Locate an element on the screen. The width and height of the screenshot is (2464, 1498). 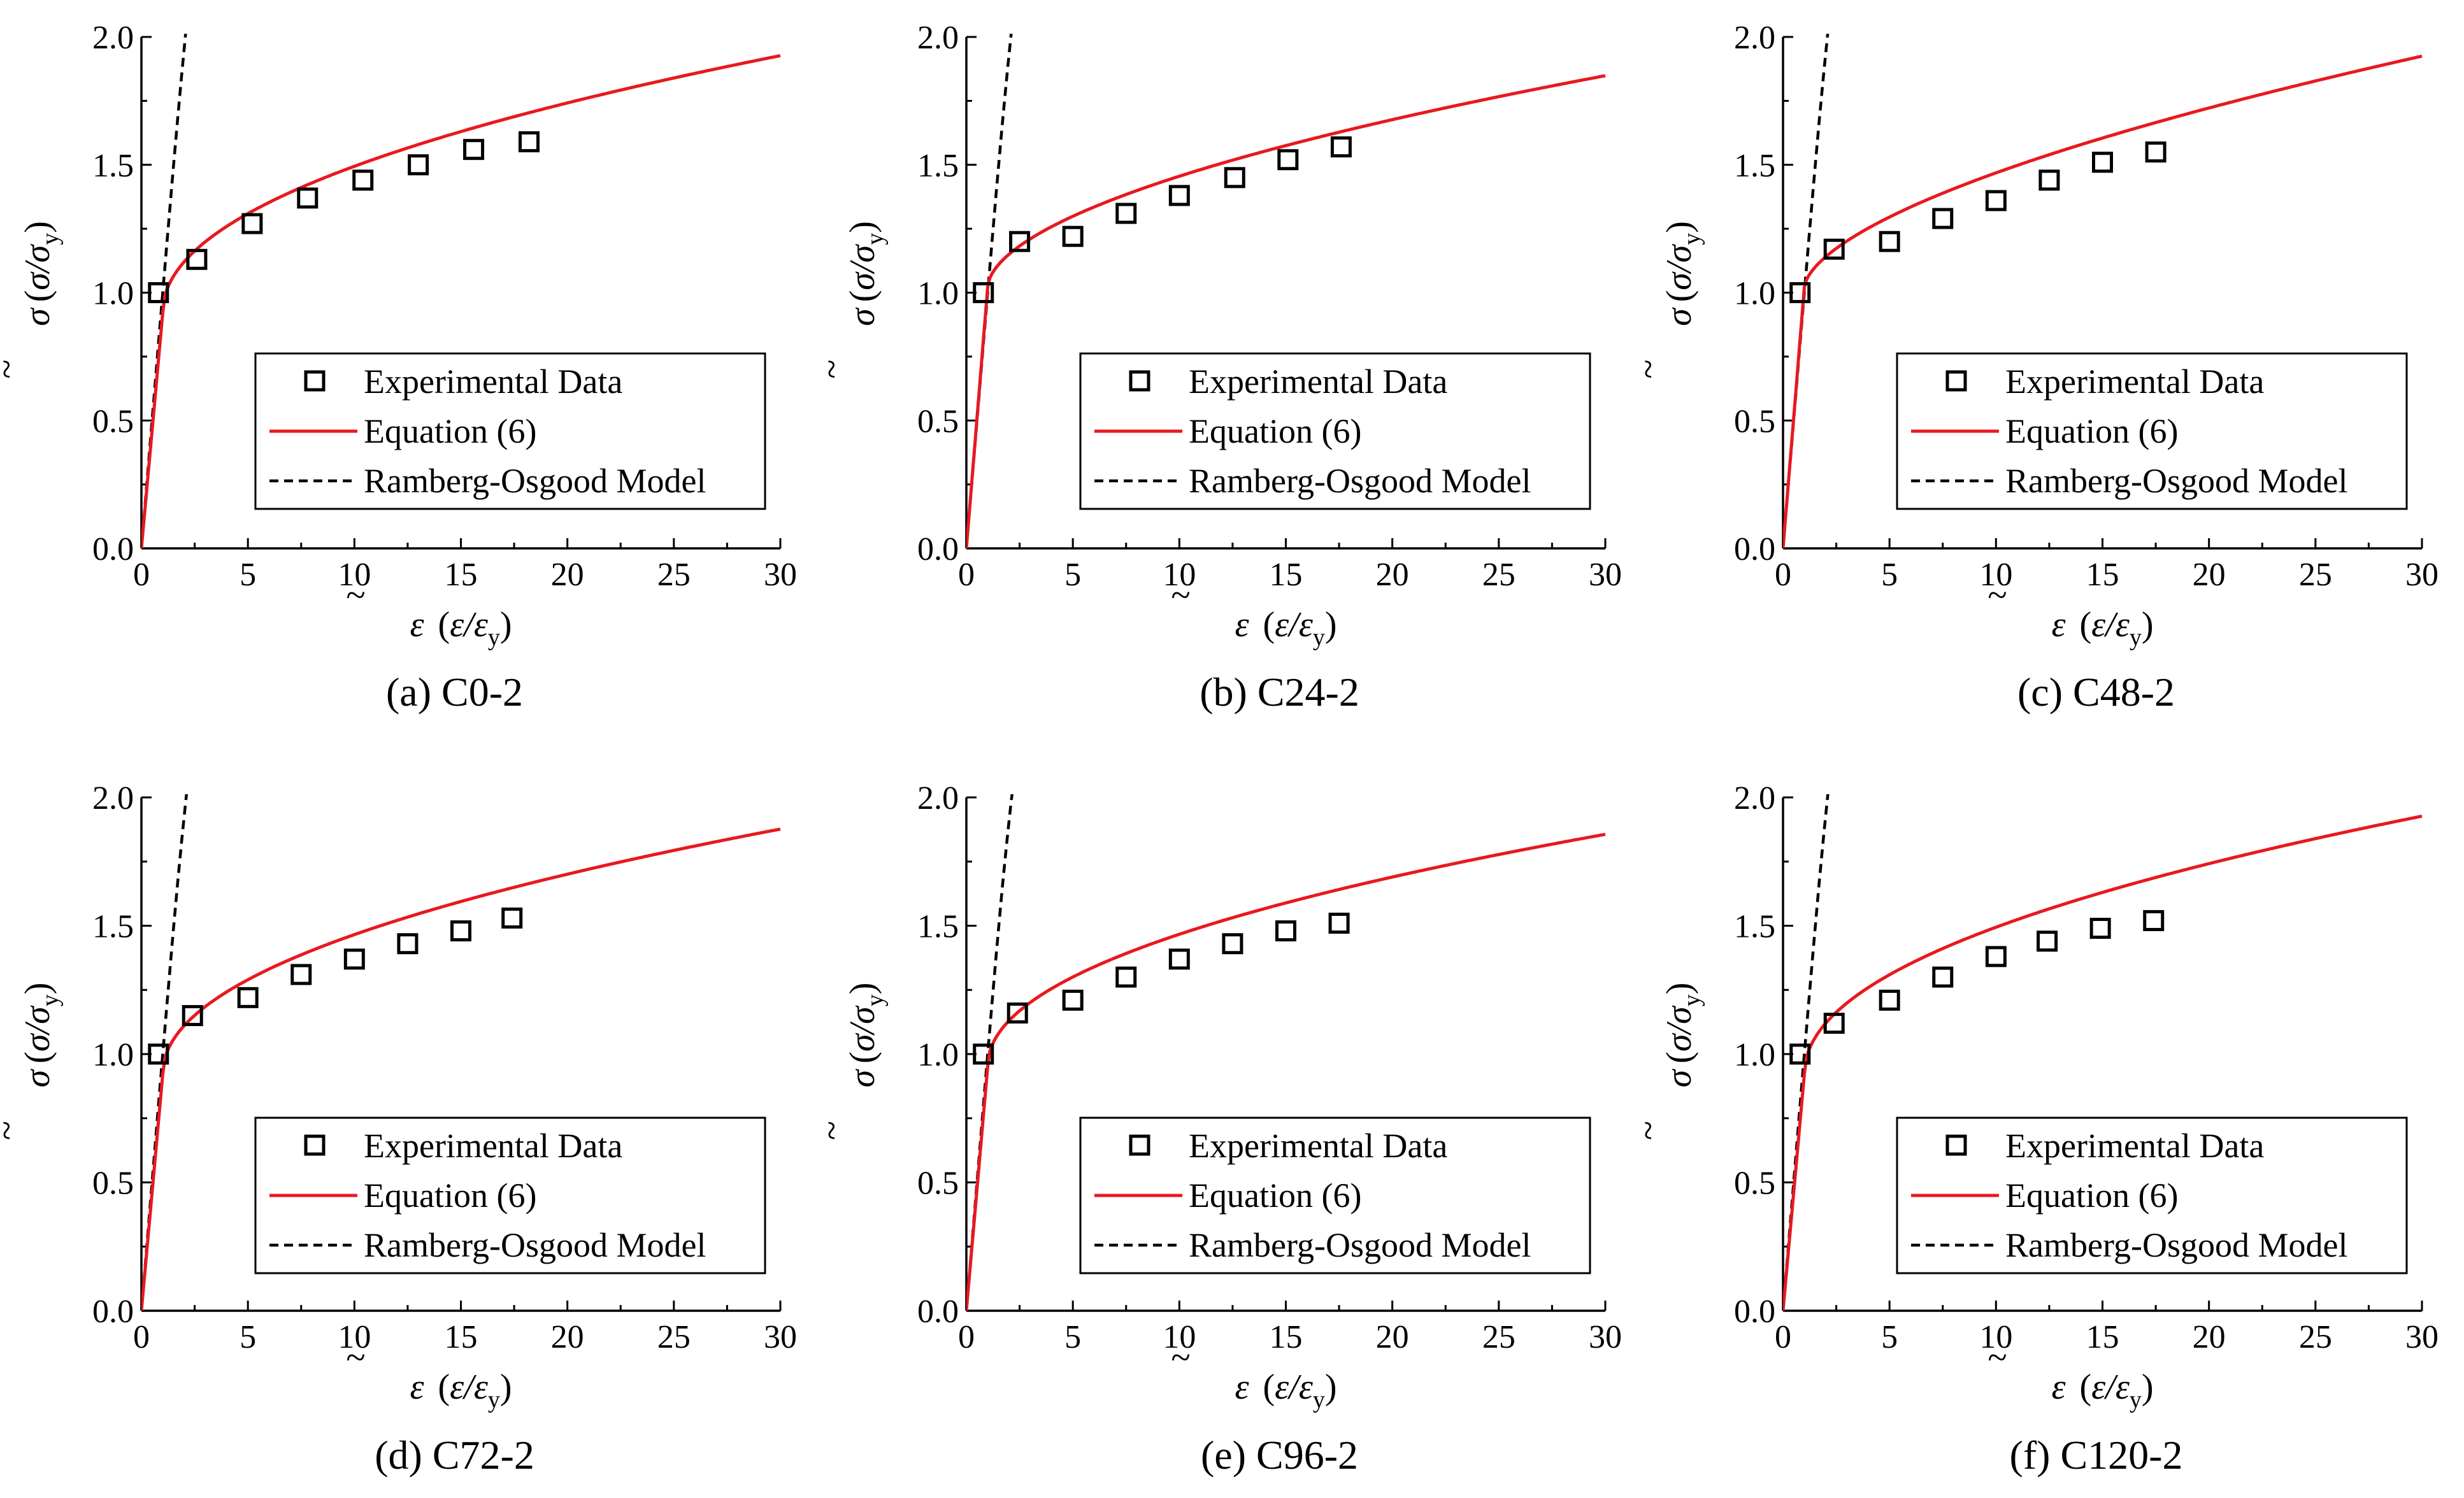
x-label-tilde: ~ is located at coordinates (1180, 1358).